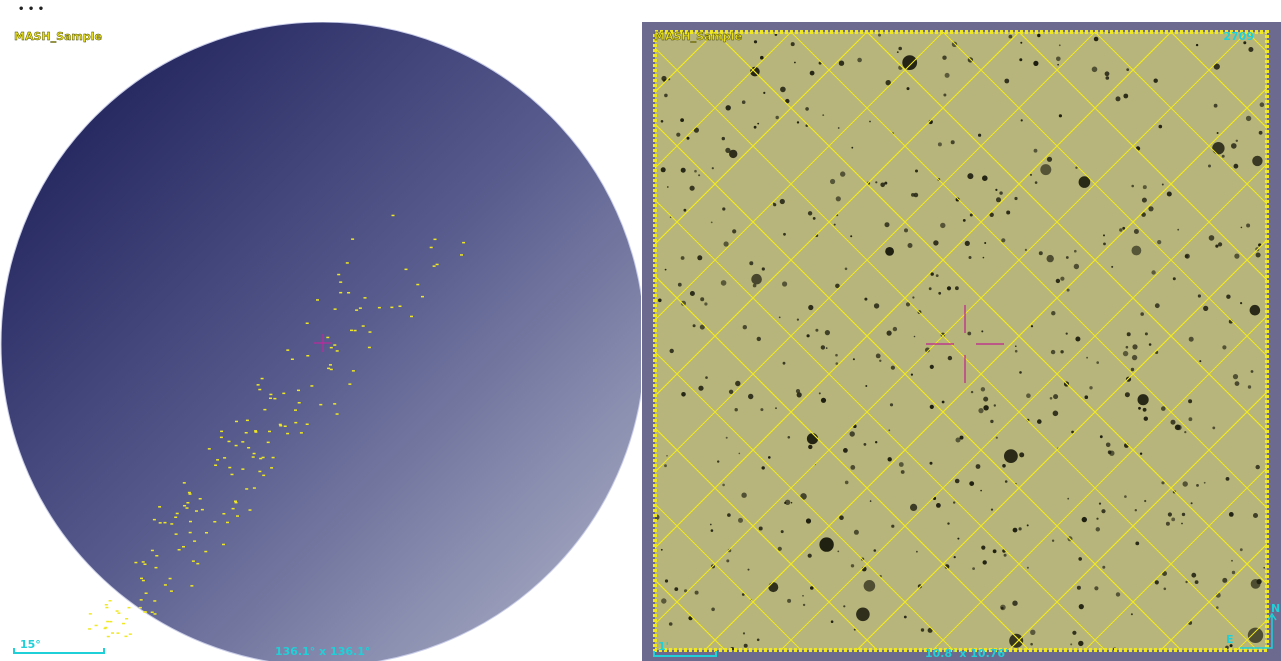 This screenshot has width=1281, height=661. Describe the element at coordinates (766, 538) in the screenshot. I see `footprint-edge` at that location.